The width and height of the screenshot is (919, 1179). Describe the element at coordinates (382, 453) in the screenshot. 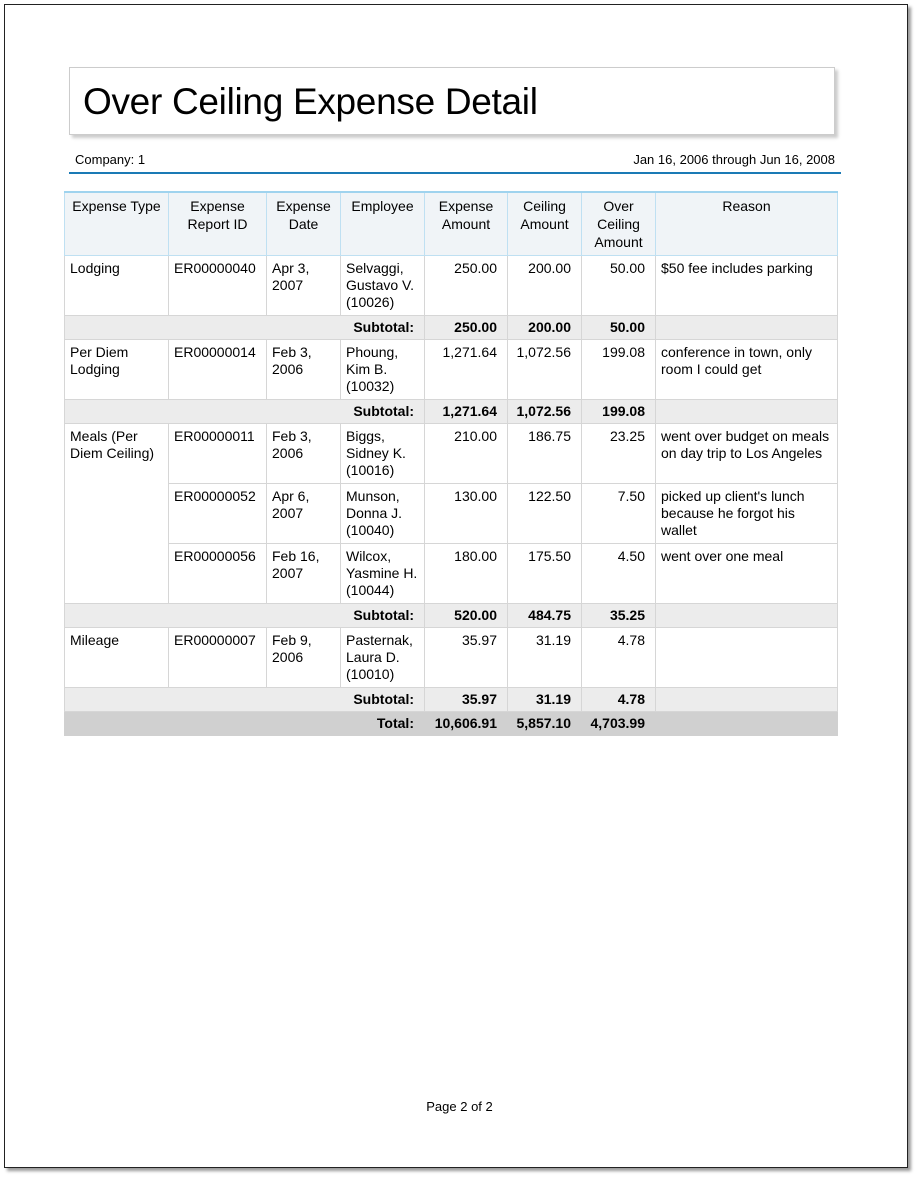

I see `employee-cell: Biggs, Sidney K. (10016)` at that location.